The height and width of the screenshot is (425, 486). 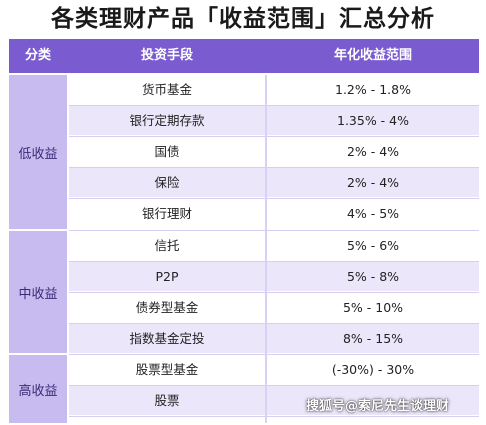 I want to click on method-cell: 信托, so click(x=167, y=245).